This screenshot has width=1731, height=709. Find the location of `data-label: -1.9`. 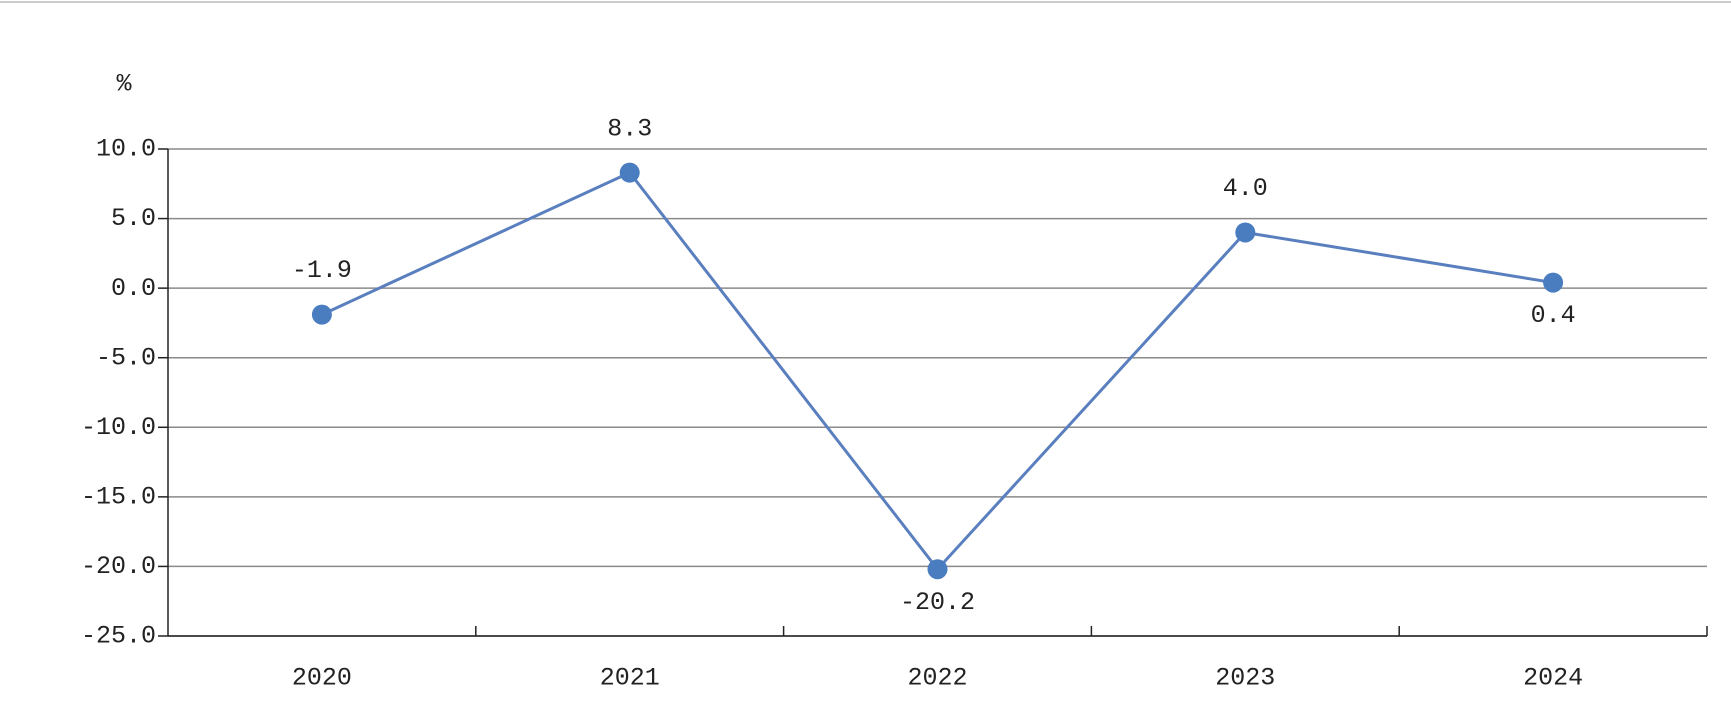

data-label: -1.9 is located at coordinates (322, 270).